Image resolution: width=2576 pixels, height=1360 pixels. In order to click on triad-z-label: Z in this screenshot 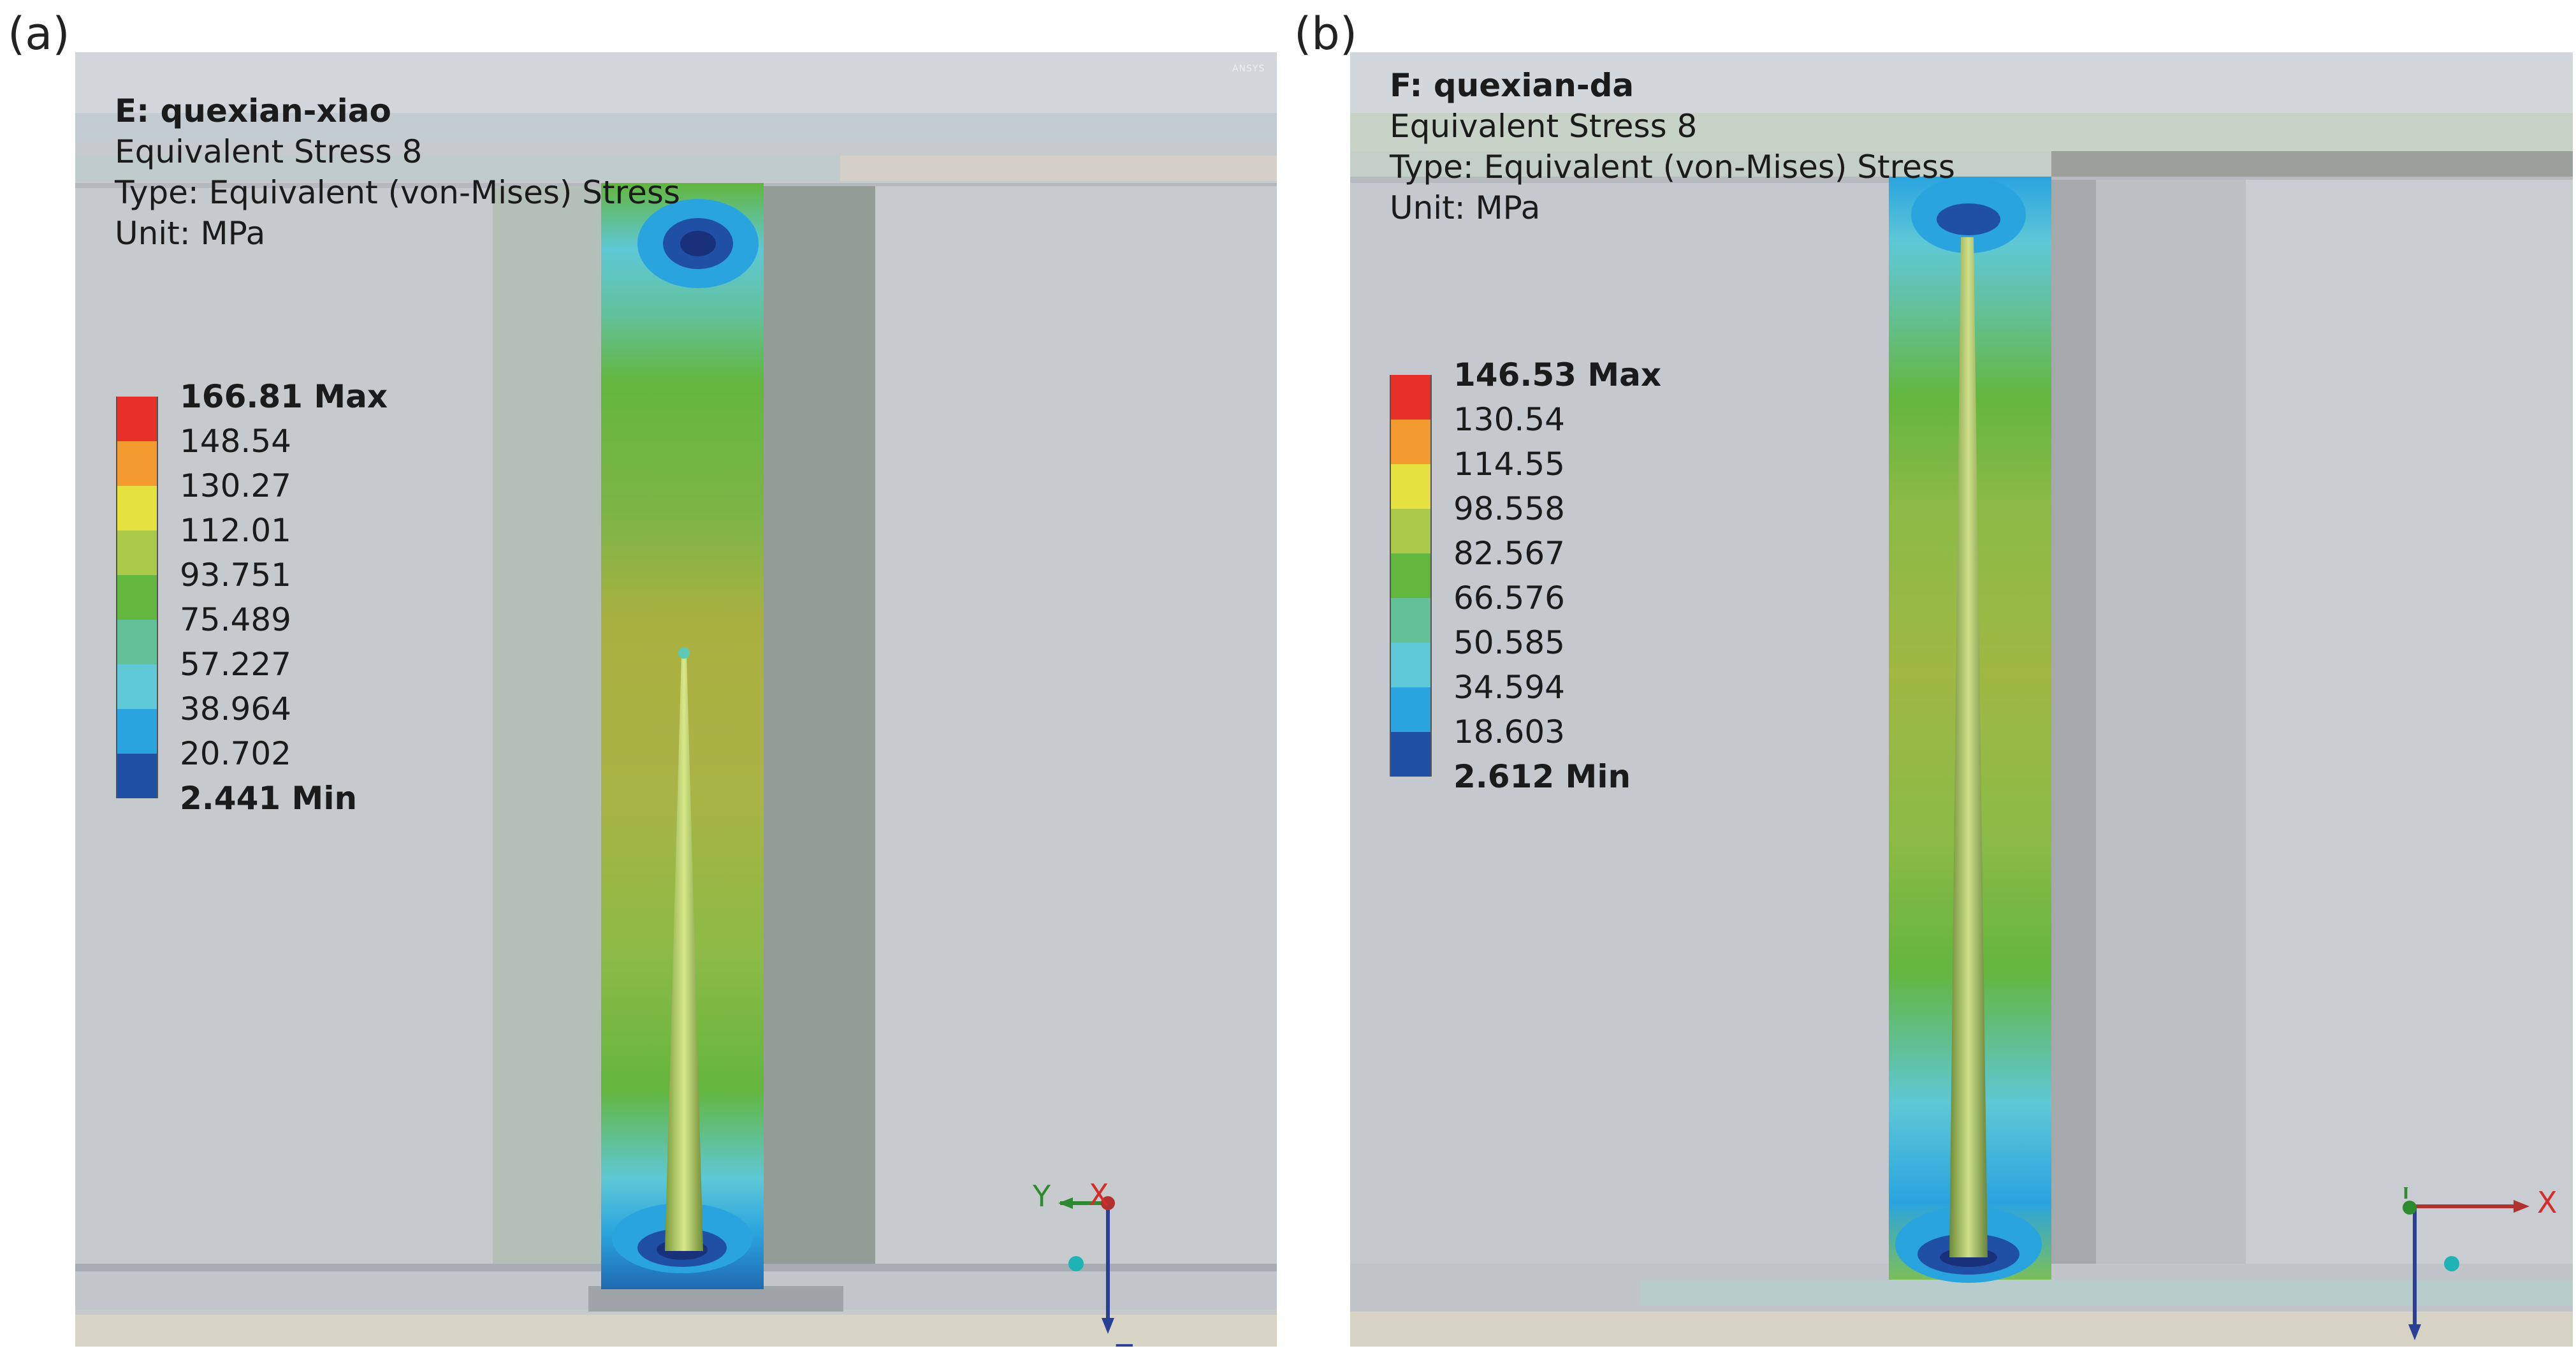, I will do `click(1124, 1342)`.